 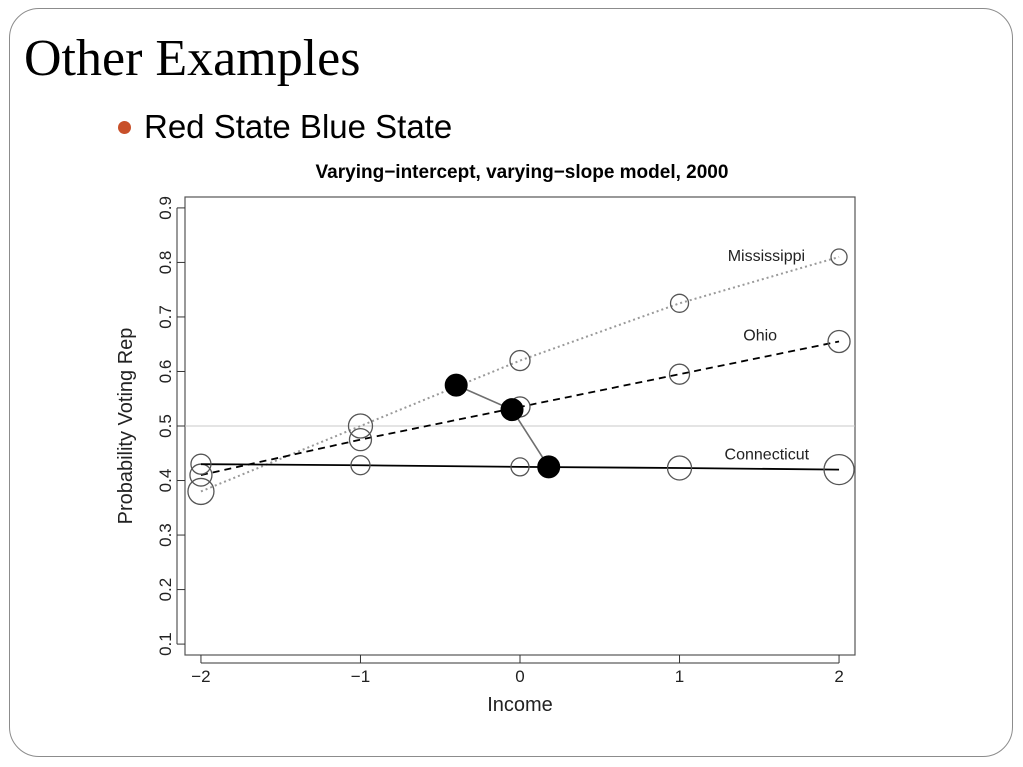 I want to click on y-tick-label: 0.2, so click(x=165, y=590).